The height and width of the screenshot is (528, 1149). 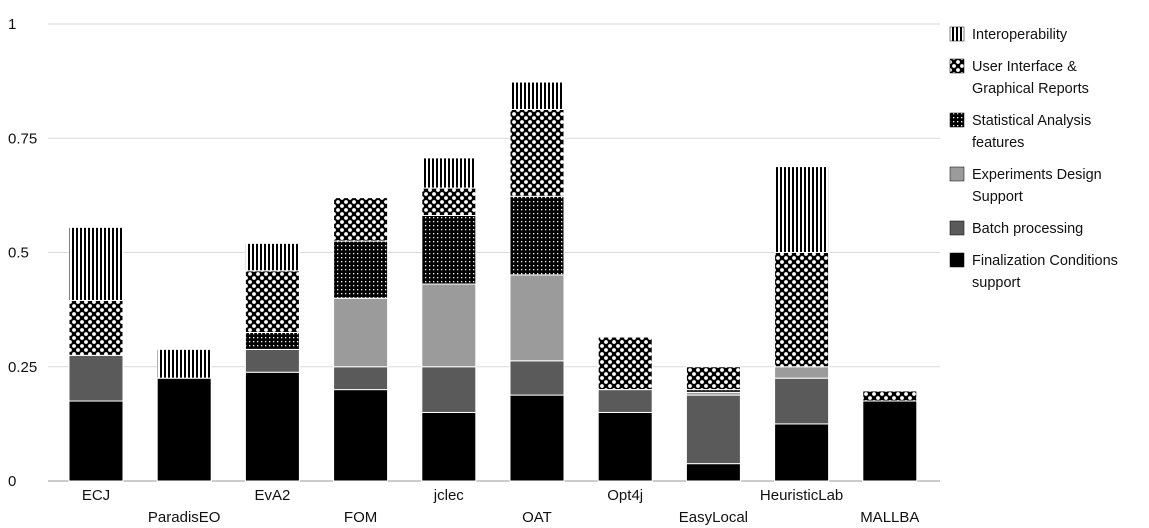 I want to click on x-category-label: EvA2, so click(x=272, y=495).